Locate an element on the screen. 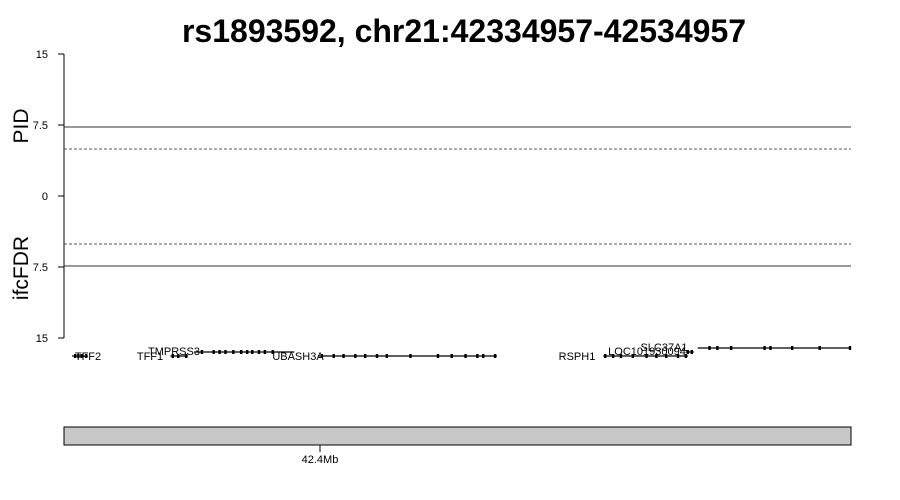 The image size is (900, 500). y-tick-label-15-lower: 15 is located at coordinates (42, 339).